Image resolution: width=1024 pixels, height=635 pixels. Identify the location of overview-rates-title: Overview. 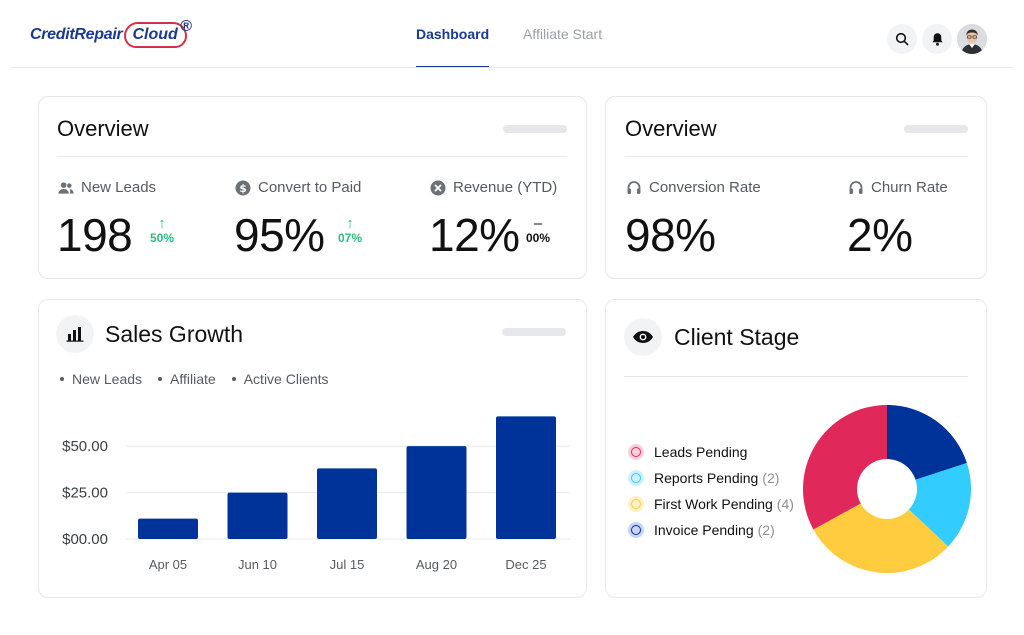
(671, 128).